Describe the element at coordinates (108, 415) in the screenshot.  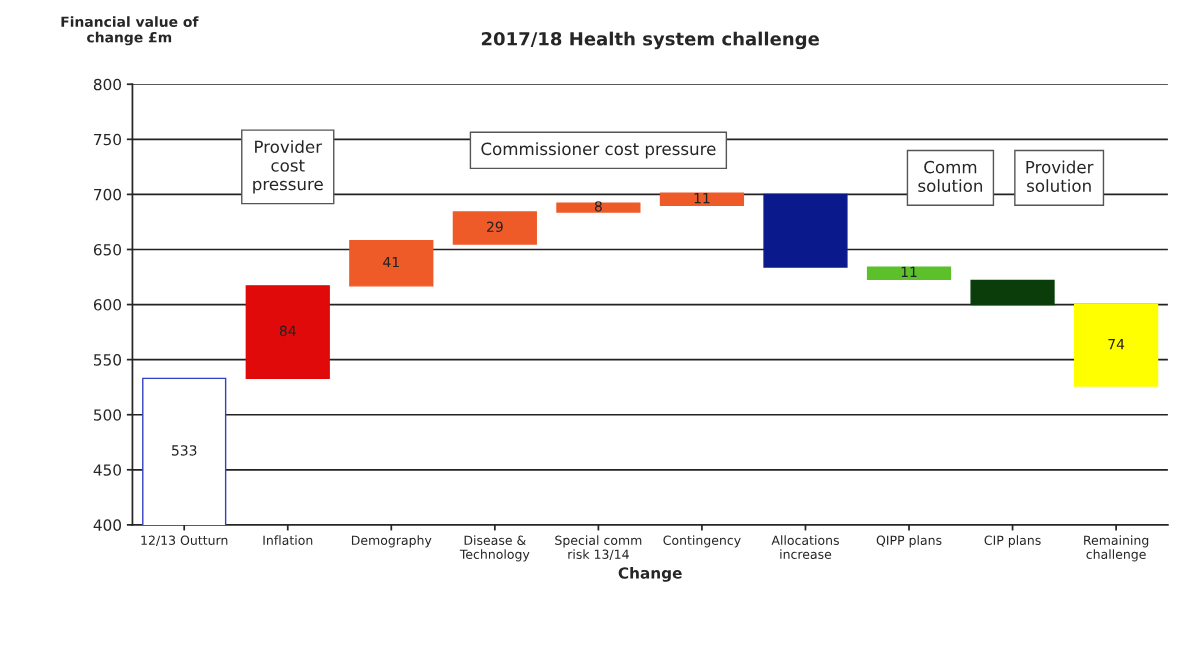
I see `y-tick-label: 500` at that location.